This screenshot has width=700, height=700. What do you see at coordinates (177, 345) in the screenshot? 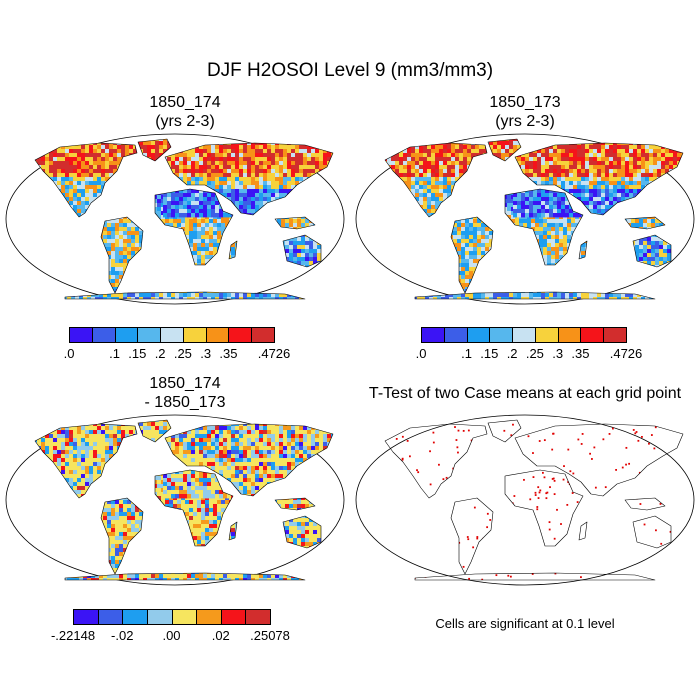
I see `panel-1-colorbar: .0 .1 .15 .2 .25 .3 .35 .4726` at bounding box center [177, 345].